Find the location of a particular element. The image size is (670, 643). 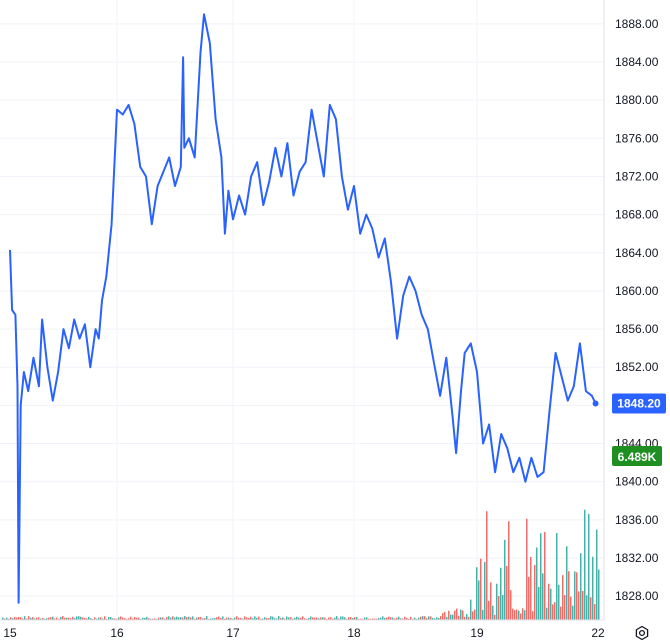

y-tick-label: 1840.00 is located at coordinates (637, 482).